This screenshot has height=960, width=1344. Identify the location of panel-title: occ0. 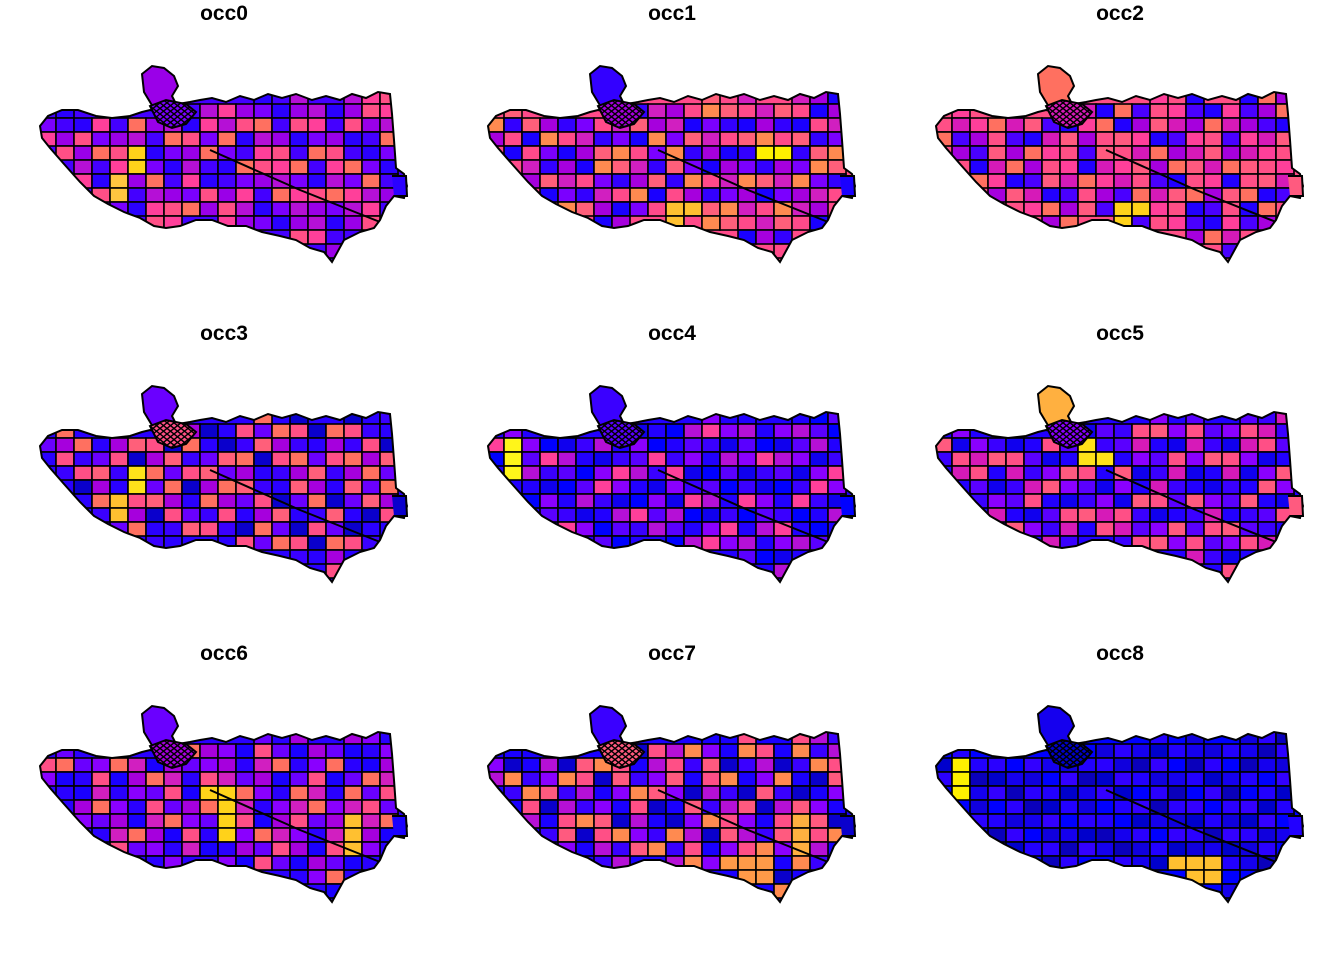
(224, 13).